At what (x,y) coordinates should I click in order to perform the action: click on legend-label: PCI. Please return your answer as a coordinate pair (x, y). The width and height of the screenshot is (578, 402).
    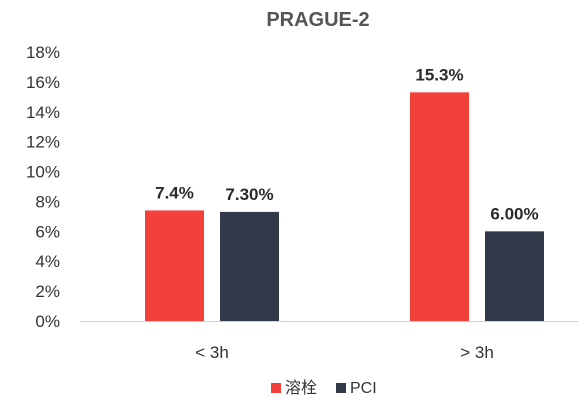
    Looking at the image, I should click on (363, 388).